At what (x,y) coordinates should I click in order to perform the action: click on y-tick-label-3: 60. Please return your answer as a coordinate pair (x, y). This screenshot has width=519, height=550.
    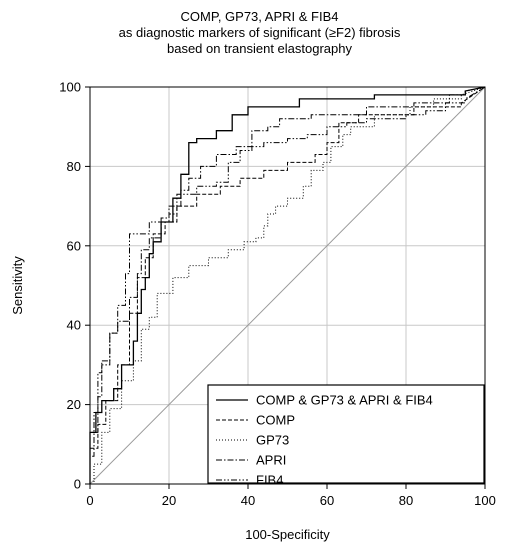
    Looking at the image, I should click on (74, 245).